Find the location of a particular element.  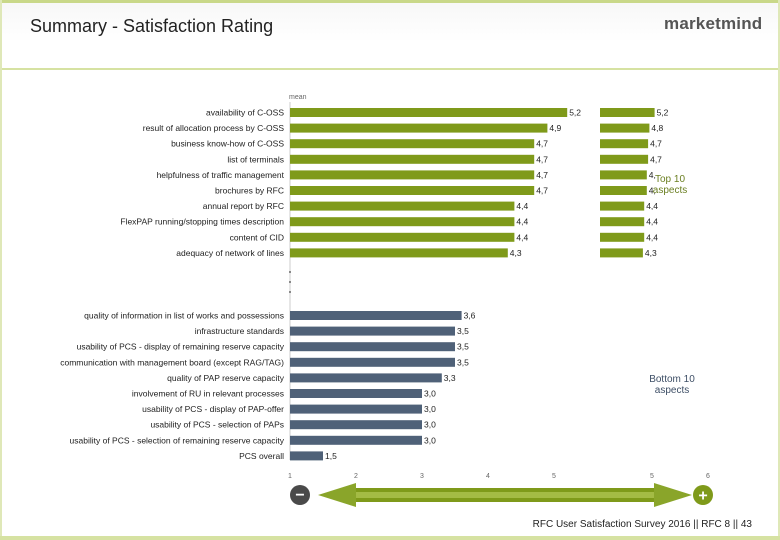

left-border is located at coordinates (1, 270).